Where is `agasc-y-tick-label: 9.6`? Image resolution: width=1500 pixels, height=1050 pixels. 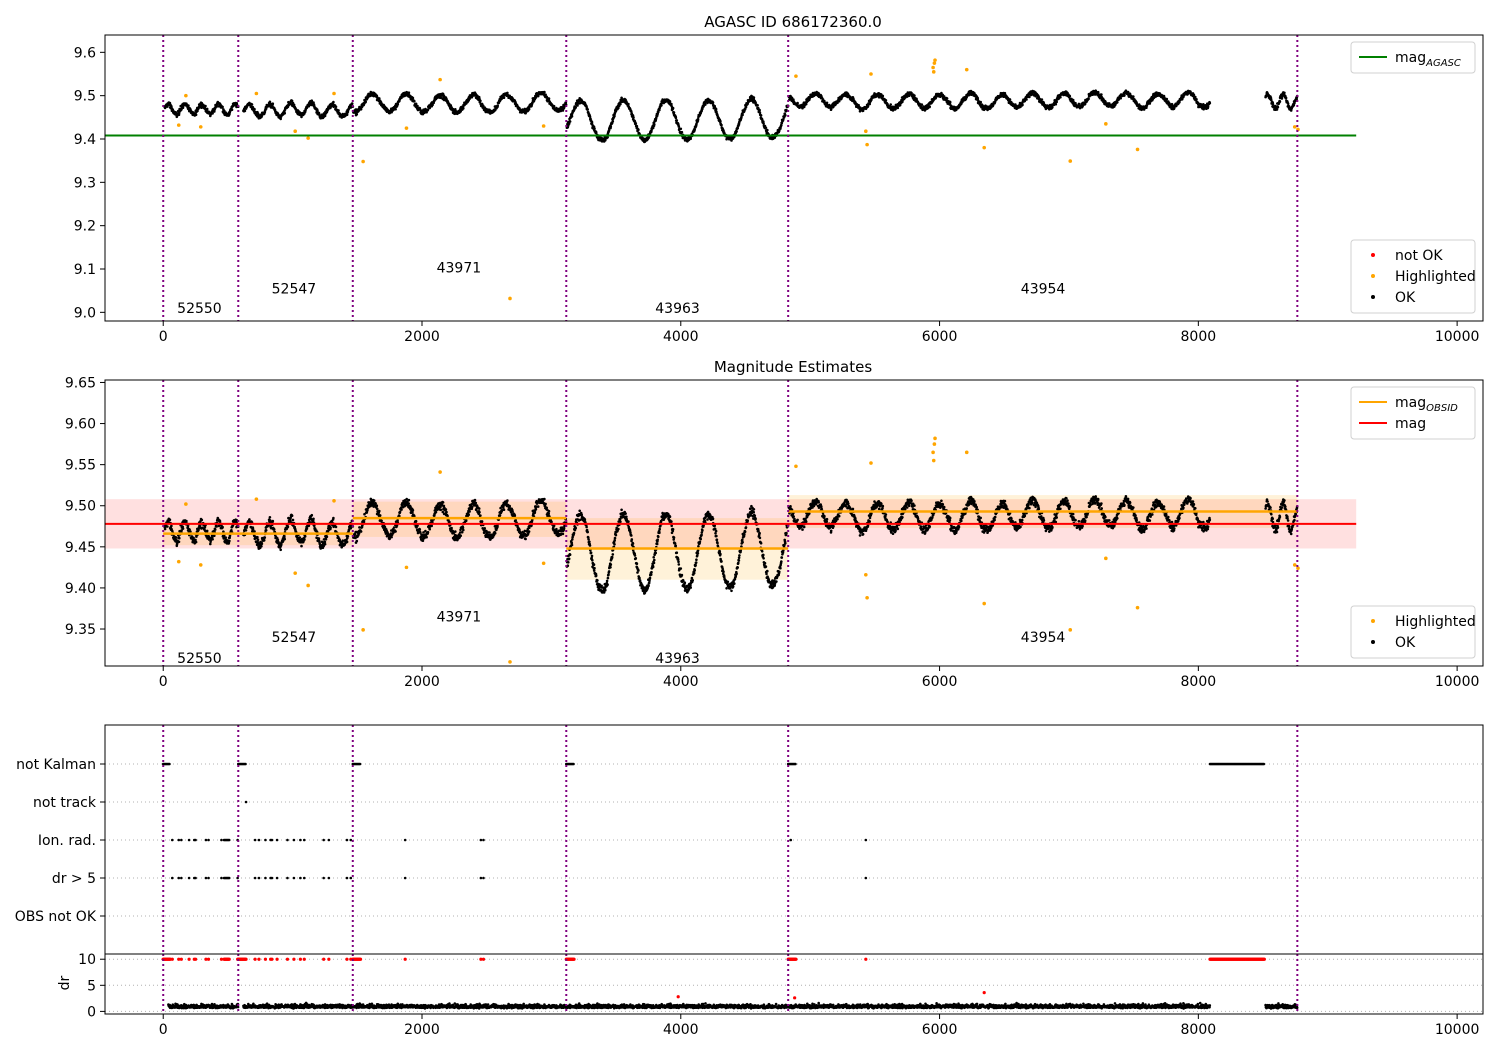
agasc-y-tick-label: 9.6 is located at coordinates (85, 53).